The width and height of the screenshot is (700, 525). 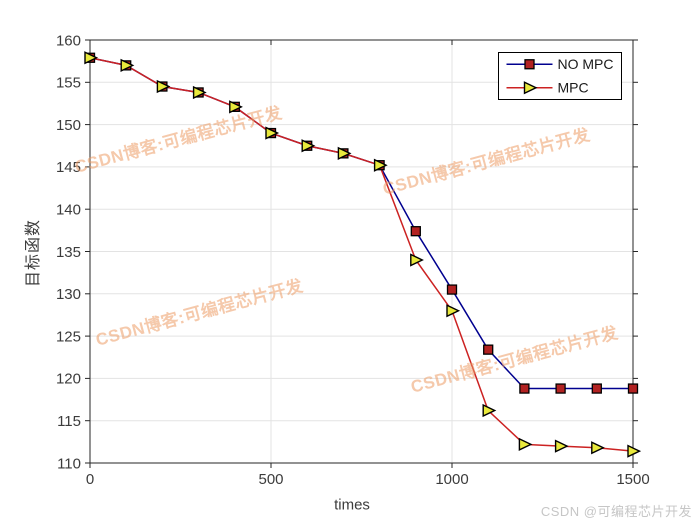 What do you see at coordinates (68, 167) in the screenshot?
I see `y-tick-label: 145` at bounding box center [68, 167].